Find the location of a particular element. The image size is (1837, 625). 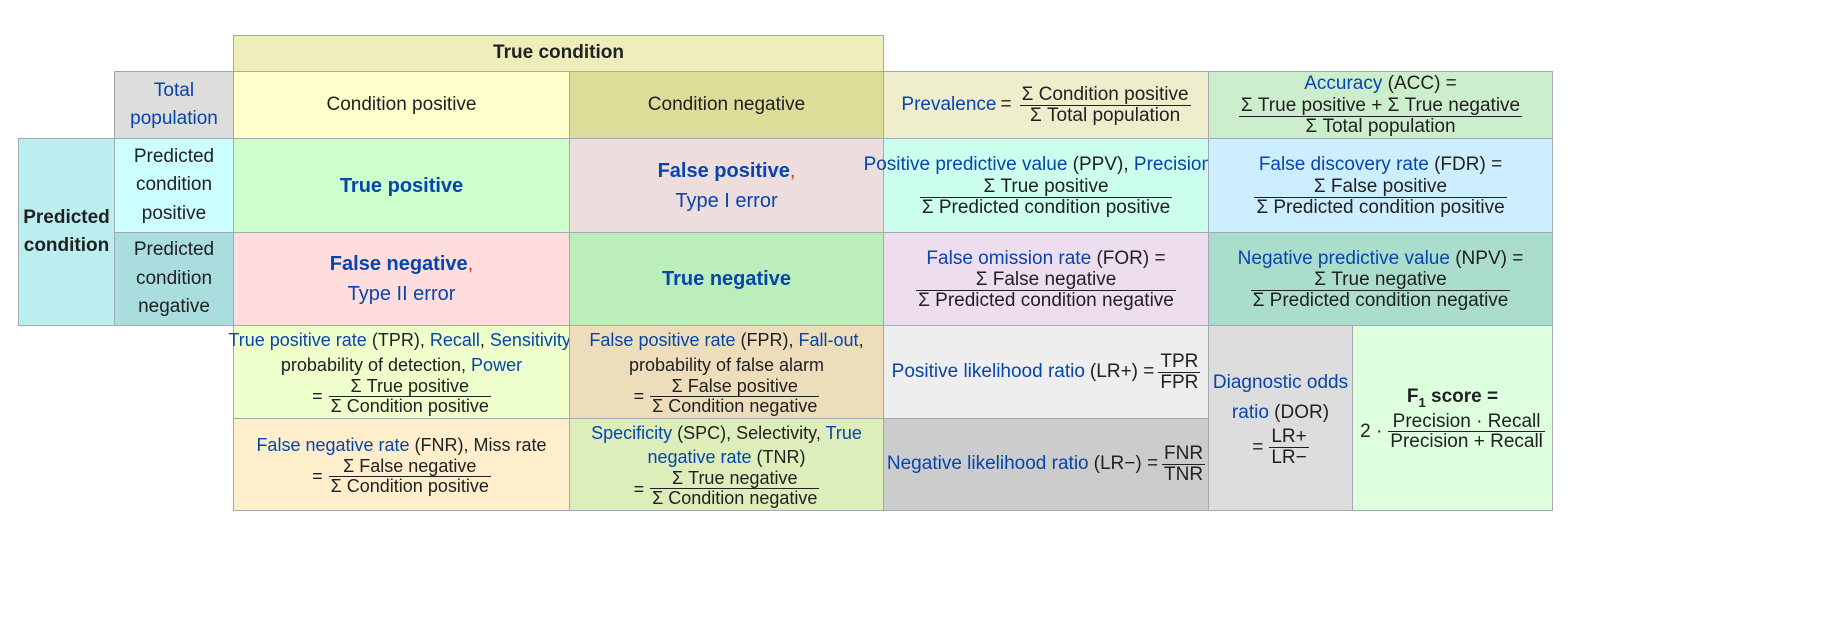

lr-negative-denominator: TNR is located at coordinates (1184, 474).